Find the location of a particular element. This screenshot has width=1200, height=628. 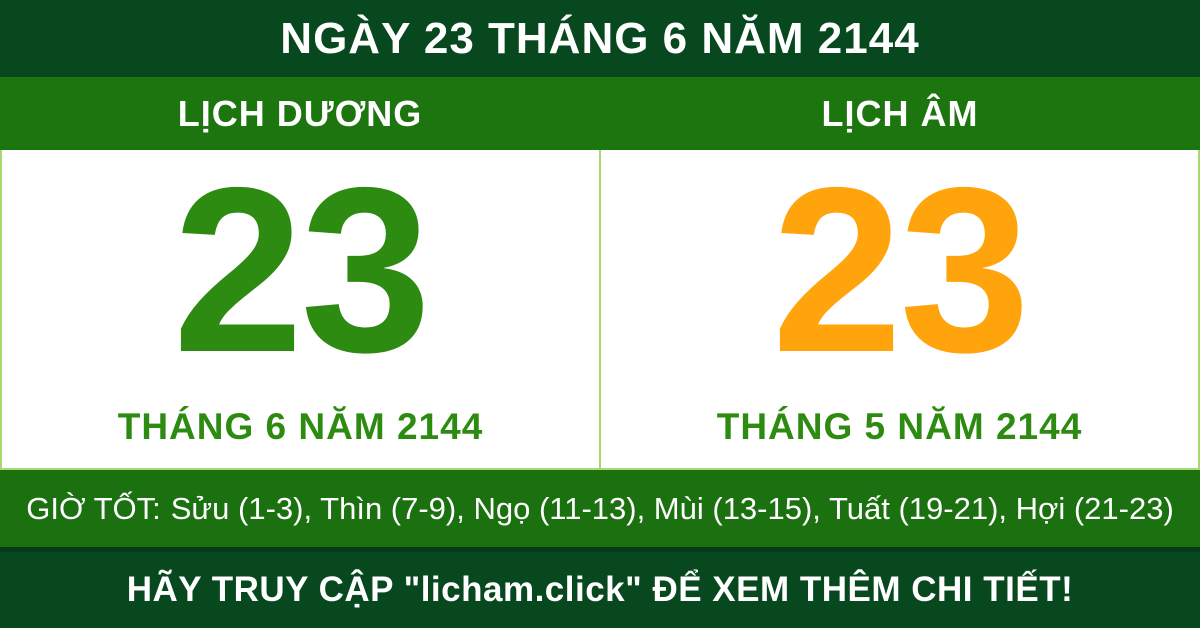

date-title-bar: NGÀY 23 THÁNG 6 NĂM 2144 is located at coordinates (600, 38).